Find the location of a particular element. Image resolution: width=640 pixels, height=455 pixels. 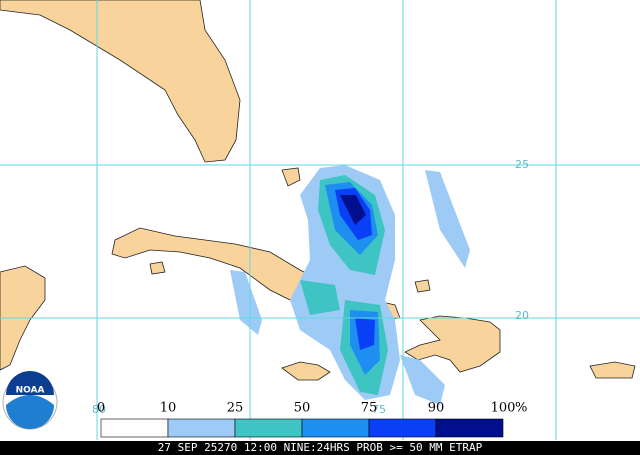

lat-label: 20 is located at coordinates (522, 315).